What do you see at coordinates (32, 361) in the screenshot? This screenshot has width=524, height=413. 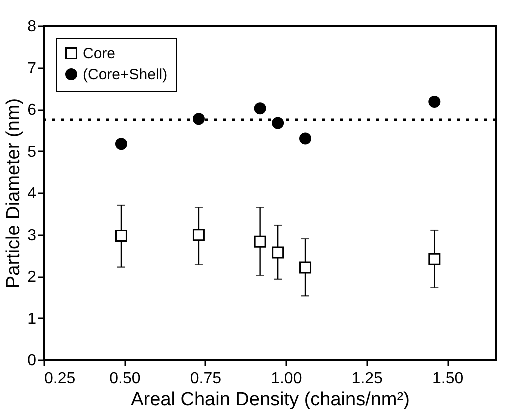 I see `y-tick-label: 0` at bounding box center [32, 361].